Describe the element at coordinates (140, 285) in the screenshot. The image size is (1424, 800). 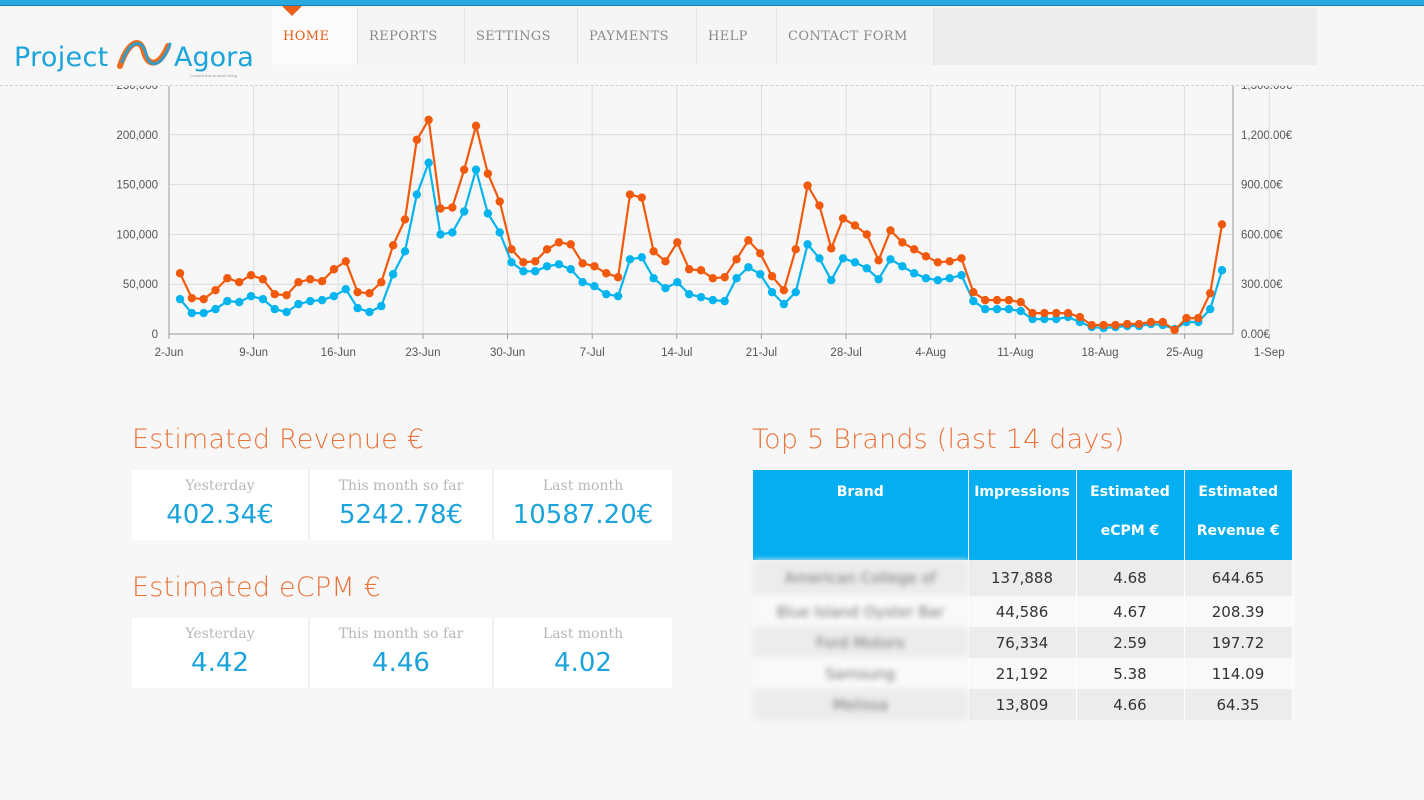
I see `y-left-tick-label: 50,000` at that location.